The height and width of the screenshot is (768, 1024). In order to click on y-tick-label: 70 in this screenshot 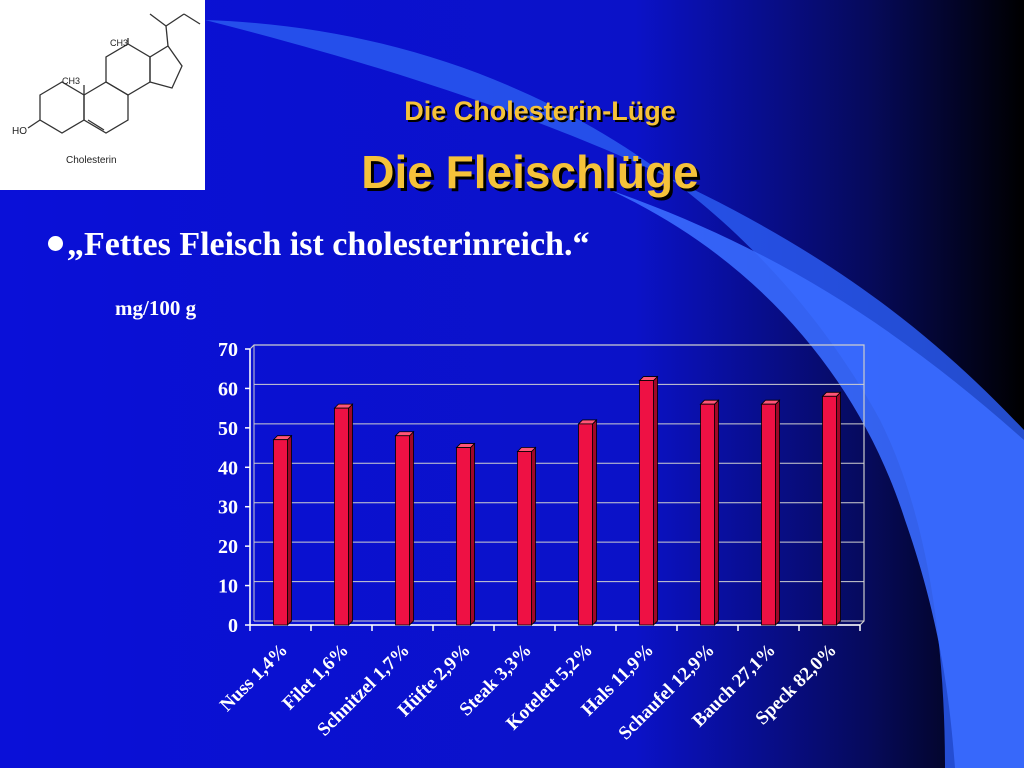, I will do `click(228, 350)`.